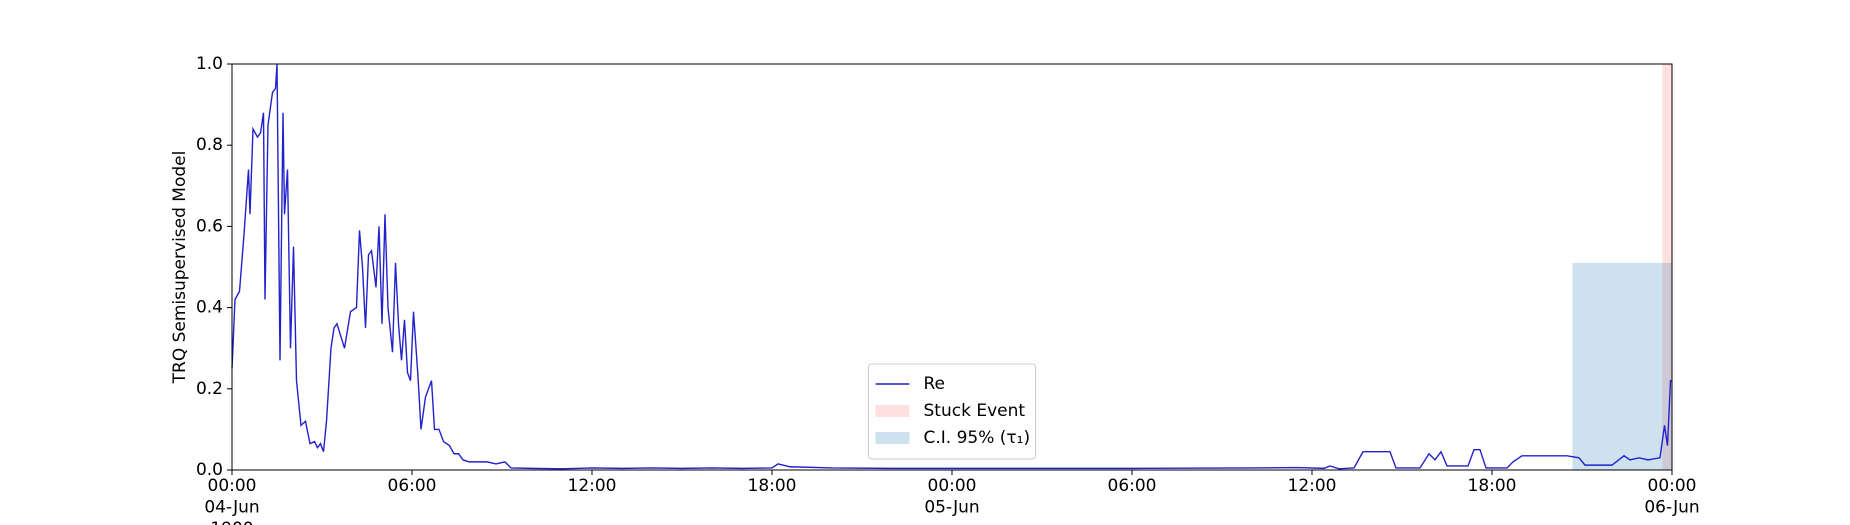 This screenshot has height=525, width=1850. Describe the element at coordinates (231, 508) in the screenshot. I see `x-tick-label: 04-Jun` at that location.